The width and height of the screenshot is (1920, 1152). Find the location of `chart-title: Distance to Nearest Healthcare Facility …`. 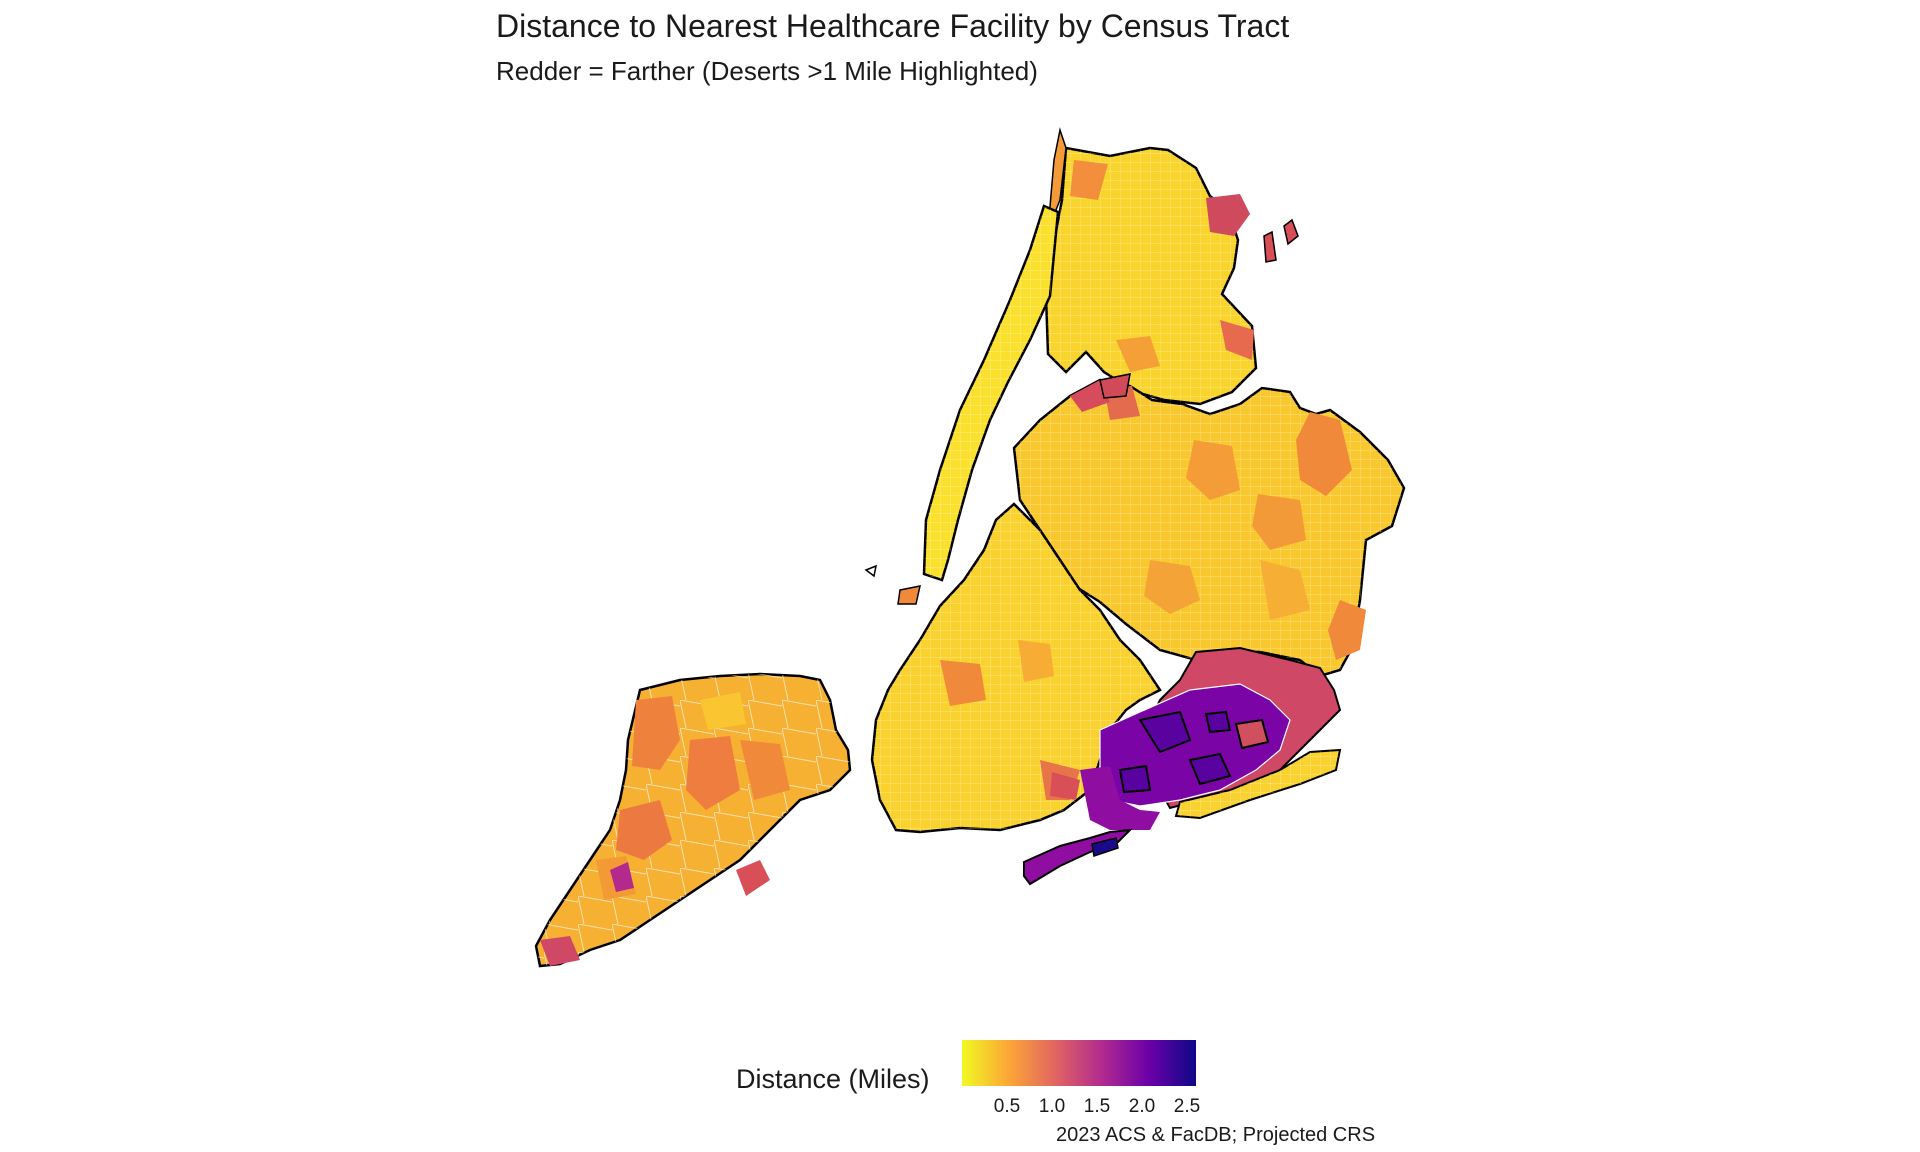

chart-title: Distance to Nearest Healthcare Facility … is located at coordinates (893, 26).